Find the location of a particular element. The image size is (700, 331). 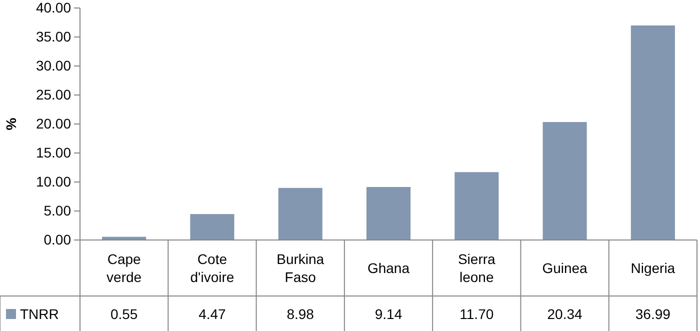

x-tick-label: Nigeria is located at coordinates (653, 268).